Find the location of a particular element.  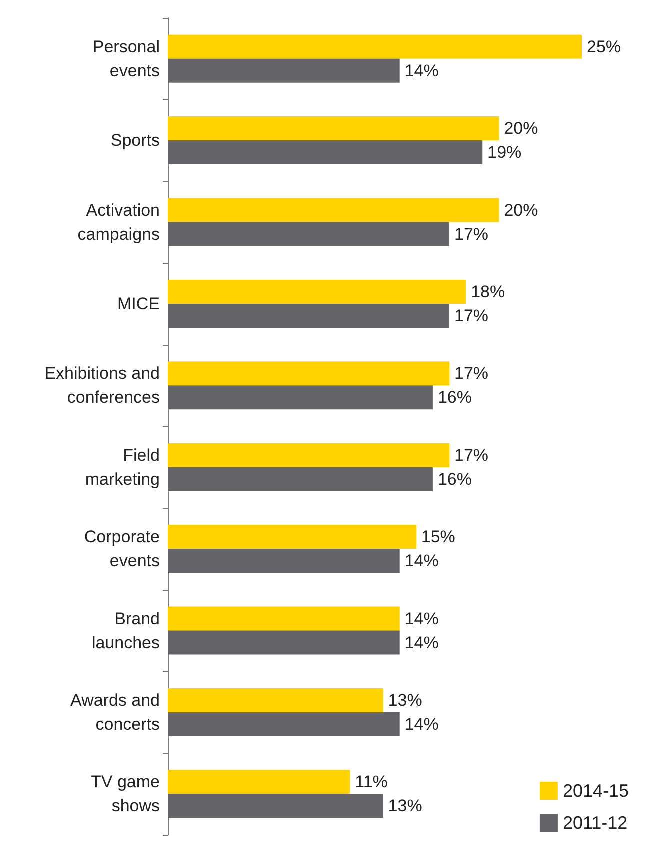

y-tick-label: Corporate events is located at coordinates (122, 549).